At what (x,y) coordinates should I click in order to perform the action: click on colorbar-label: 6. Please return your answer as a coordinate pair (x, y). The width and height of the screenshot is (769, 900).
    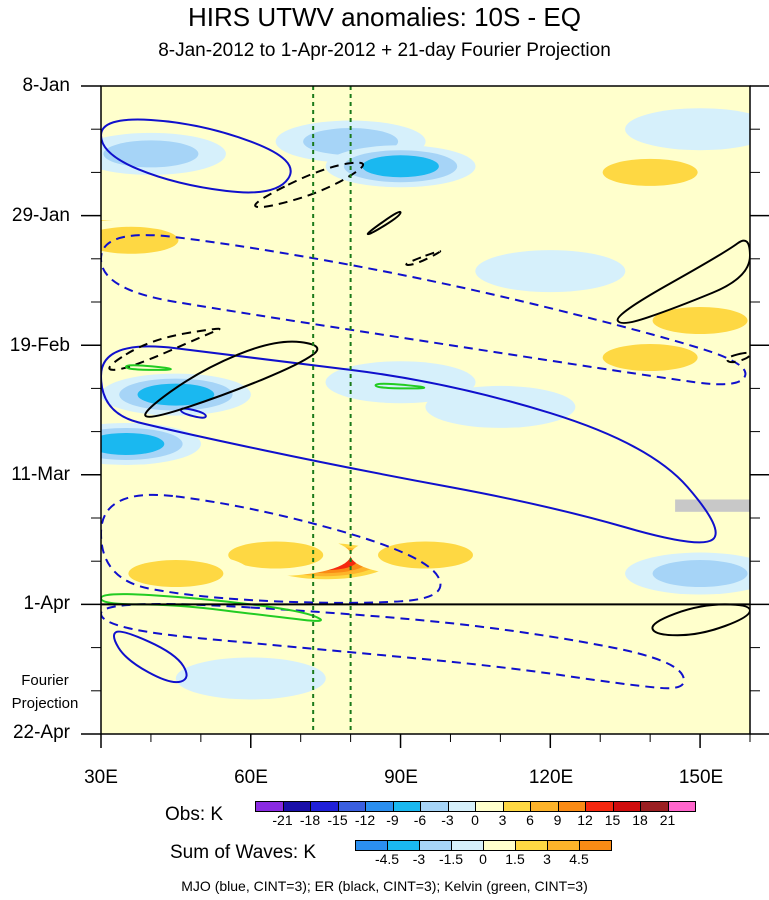
    Looking at the image, I should click on (530, 820).